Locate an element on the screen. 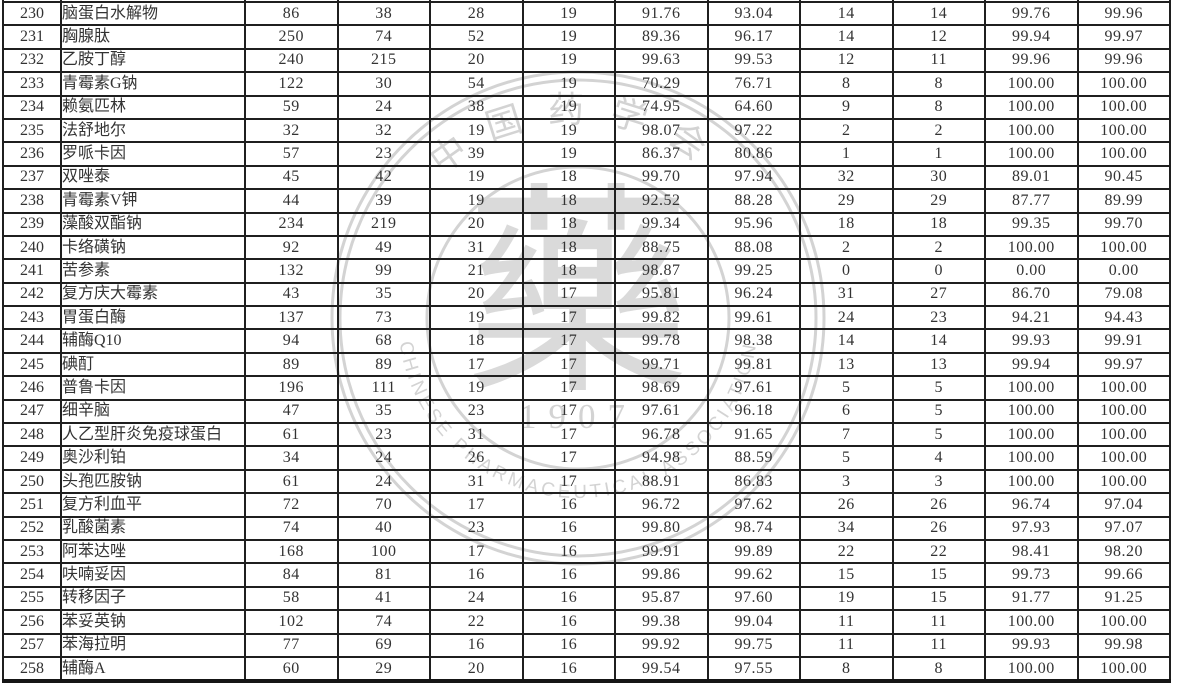 The height and width of the screenshot is (690, 1178). value-cell: 91.77 is located at coordinates (1031, 598).